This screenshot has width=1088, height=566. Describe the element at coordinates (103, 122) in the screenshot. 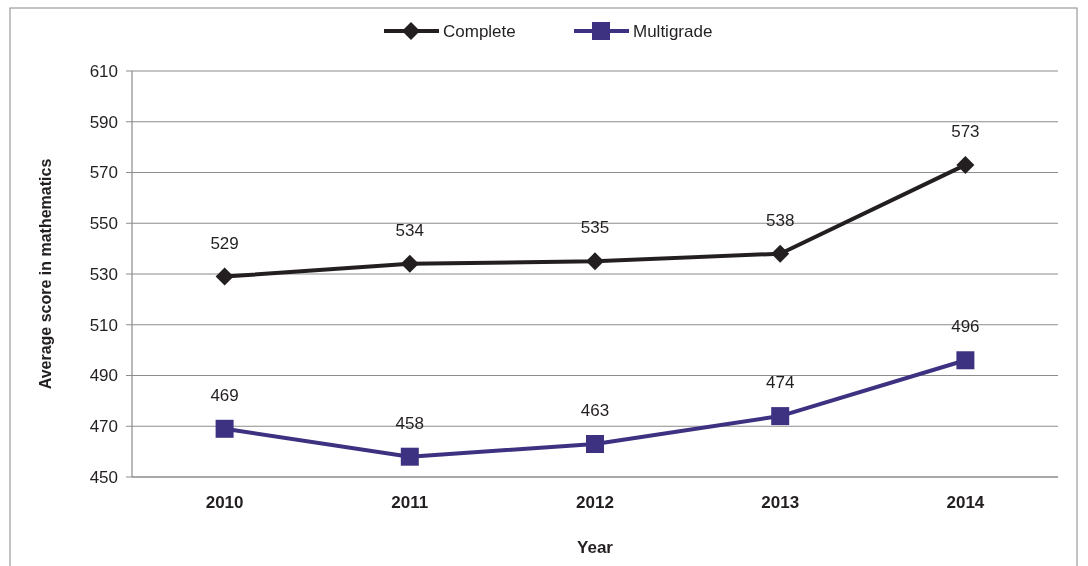

I see `y-tick-label: 590` at that location.